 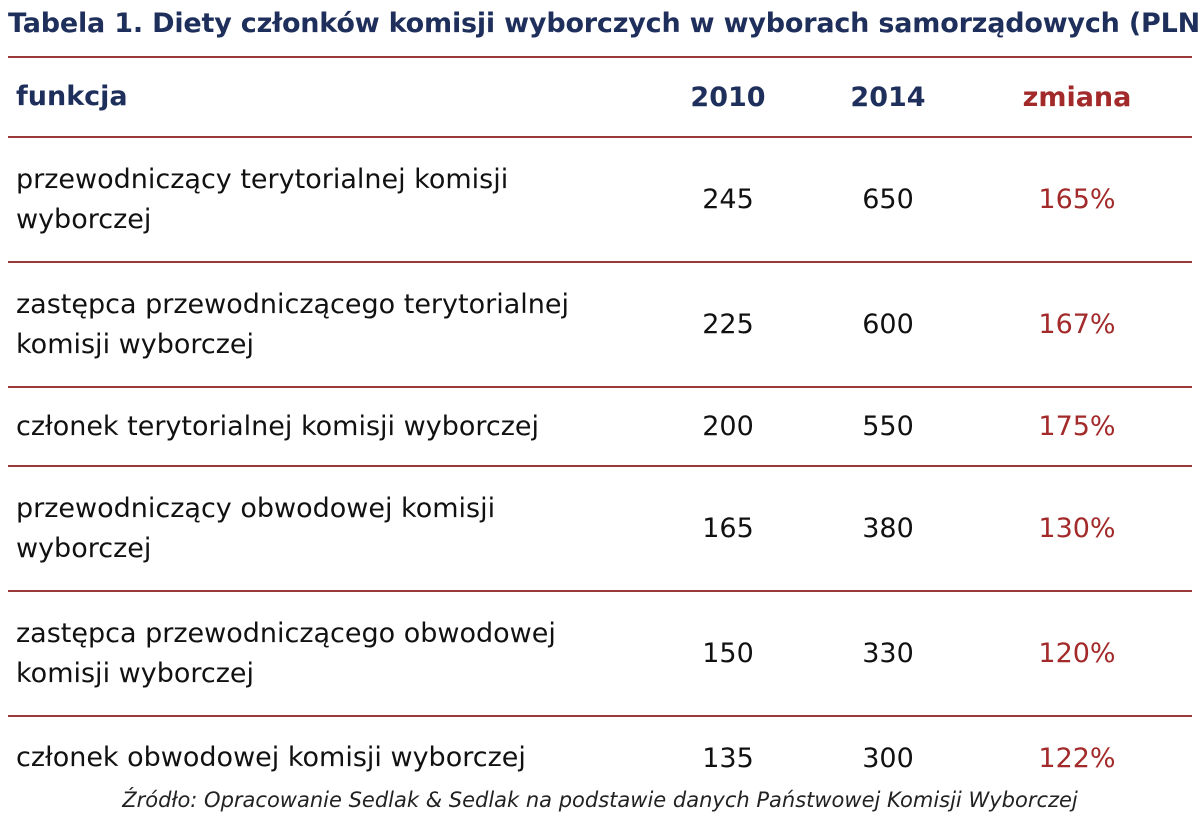 I want to click on cell-2014: 600, so click(x=888, y=324).